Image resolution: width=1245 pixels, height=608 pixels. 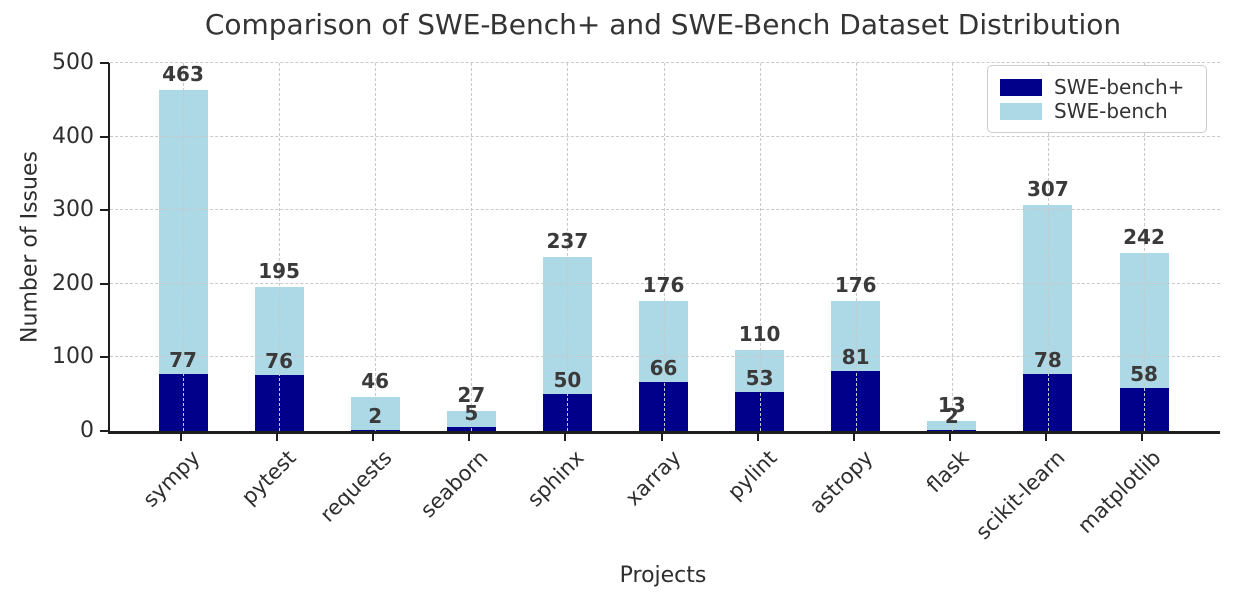 What do you see at coordinates (760, 247) in the screenshot?
I see `grid-line-vertical-pylint` at bounding box center [760, 247].